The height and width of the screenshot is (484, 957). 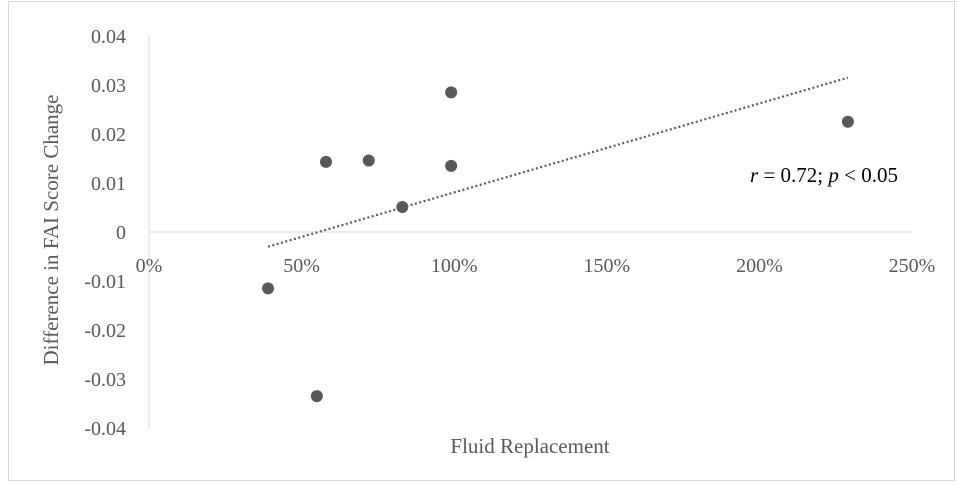 I want to click on y-tick-label: -0.04, so click(x=105, y=429).